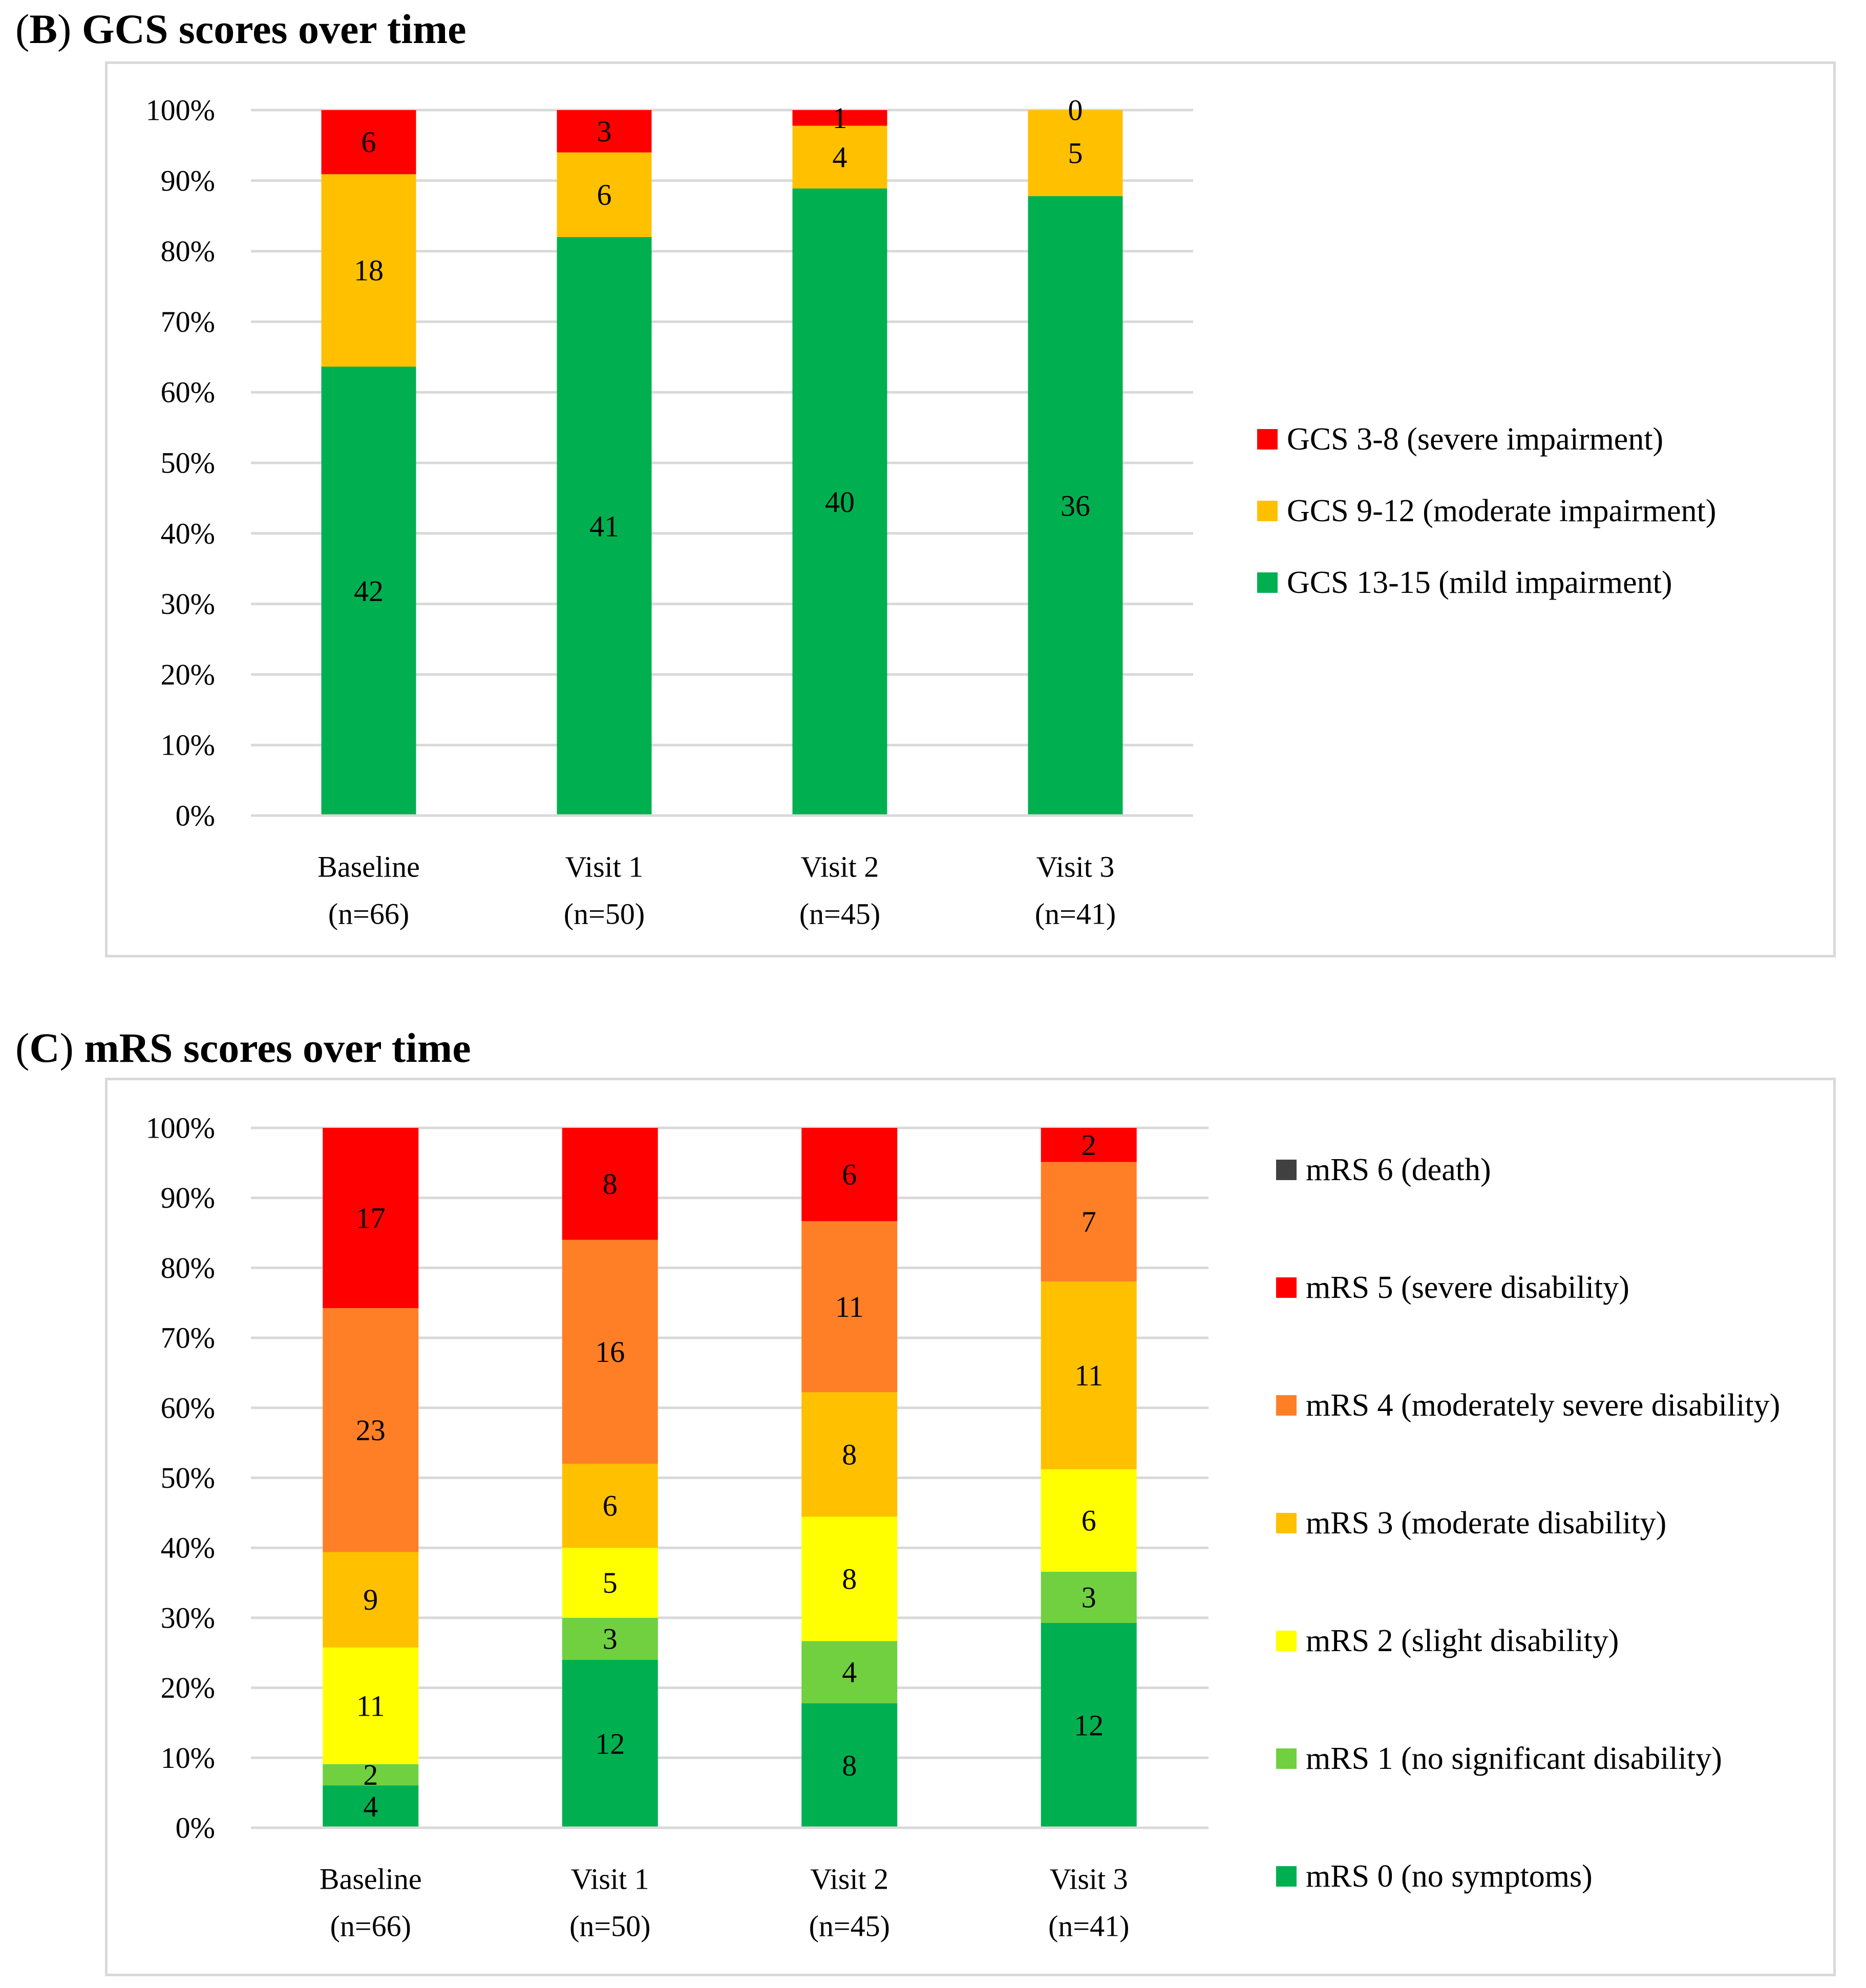 Image resolution: width=1866 pixels, height=1988 pixels. Describe the element at coordinates (1076, 506) in the screenshot. I see `data-label: 36` at that location.